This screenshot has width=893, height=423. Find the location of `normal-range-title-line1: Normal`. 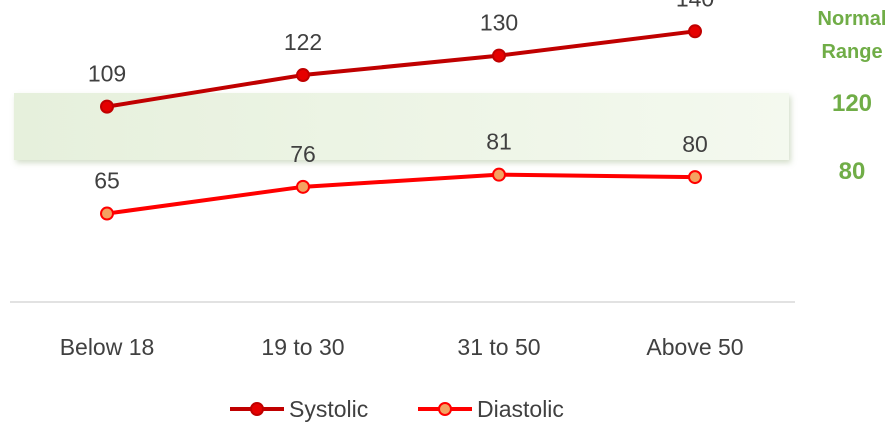

normal-range-title-line1: Normal is located at coordinates (852, 19).